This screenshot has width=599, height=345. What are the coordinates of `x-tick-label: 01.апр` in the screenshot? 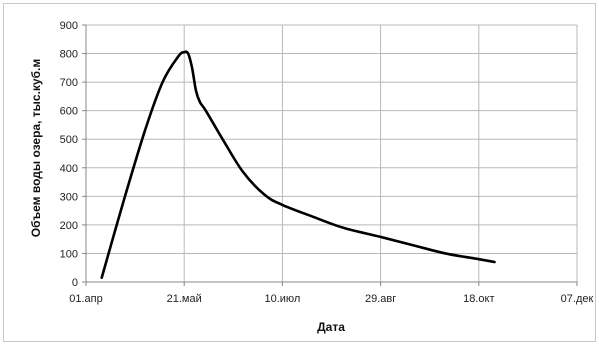 It's located at (85, 299).